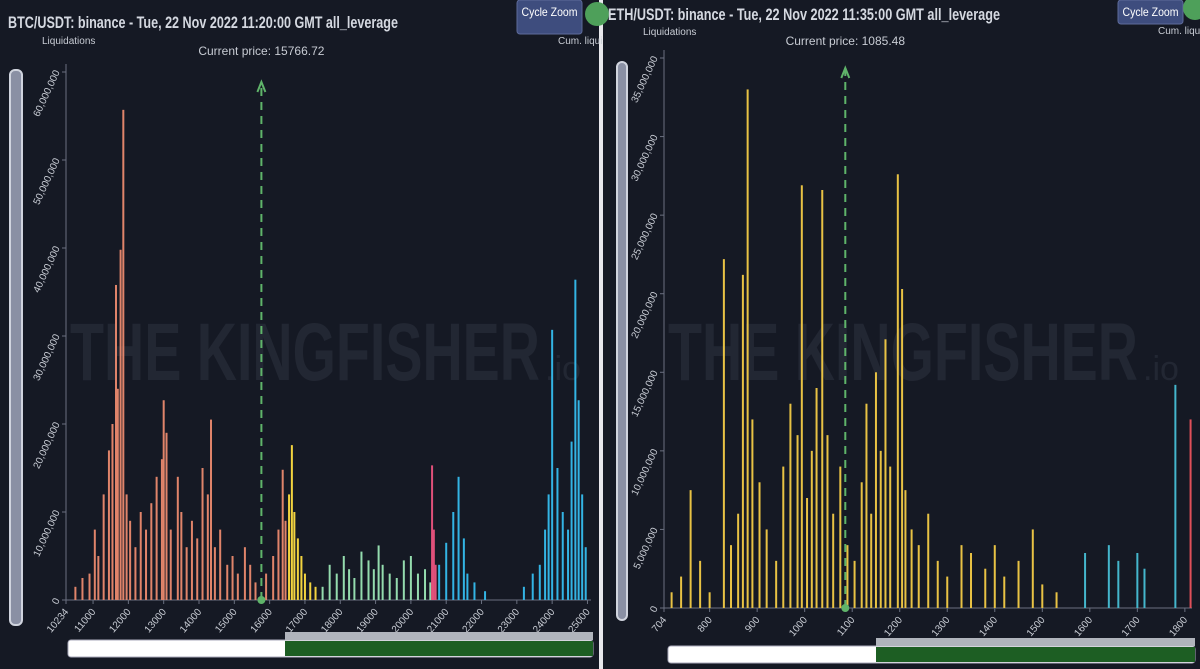  I want to click on y-axis-label: Liquidations, so click(68, 41).